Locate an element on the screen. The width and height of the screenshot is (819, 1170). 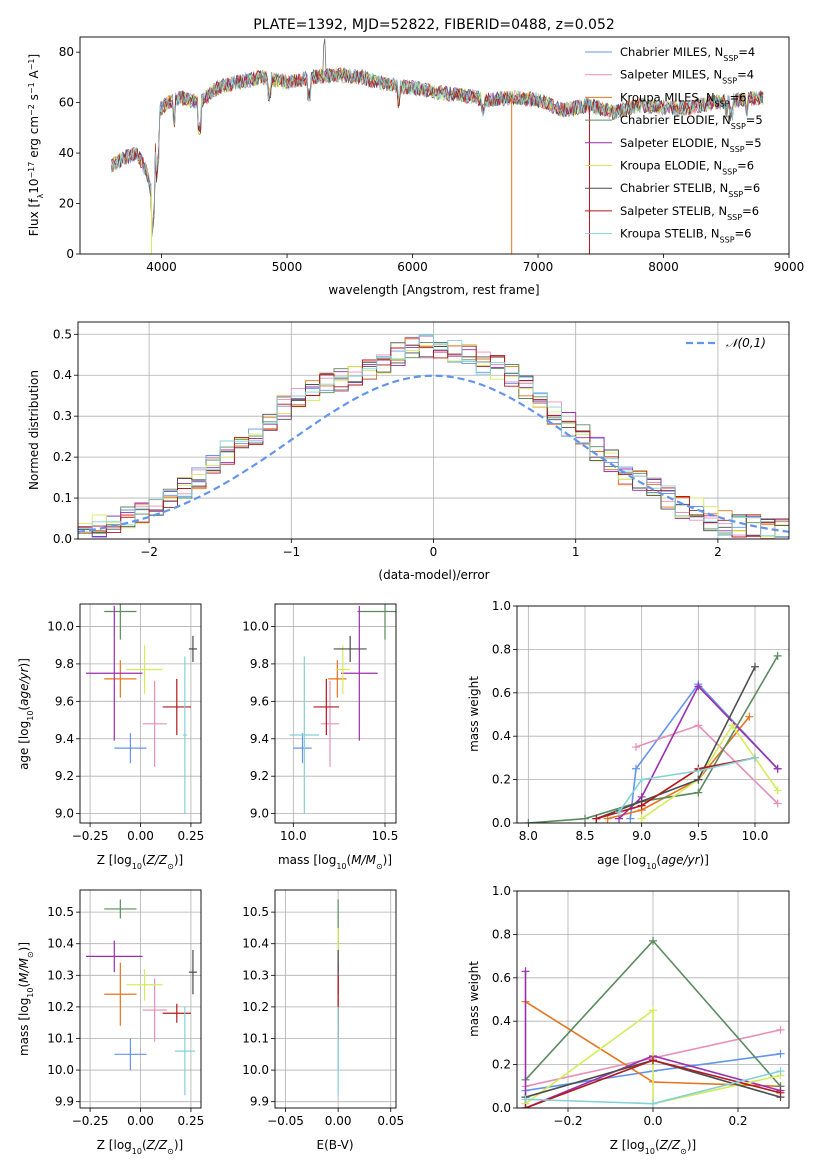
weight-line is located at coordinates (652, 1039).